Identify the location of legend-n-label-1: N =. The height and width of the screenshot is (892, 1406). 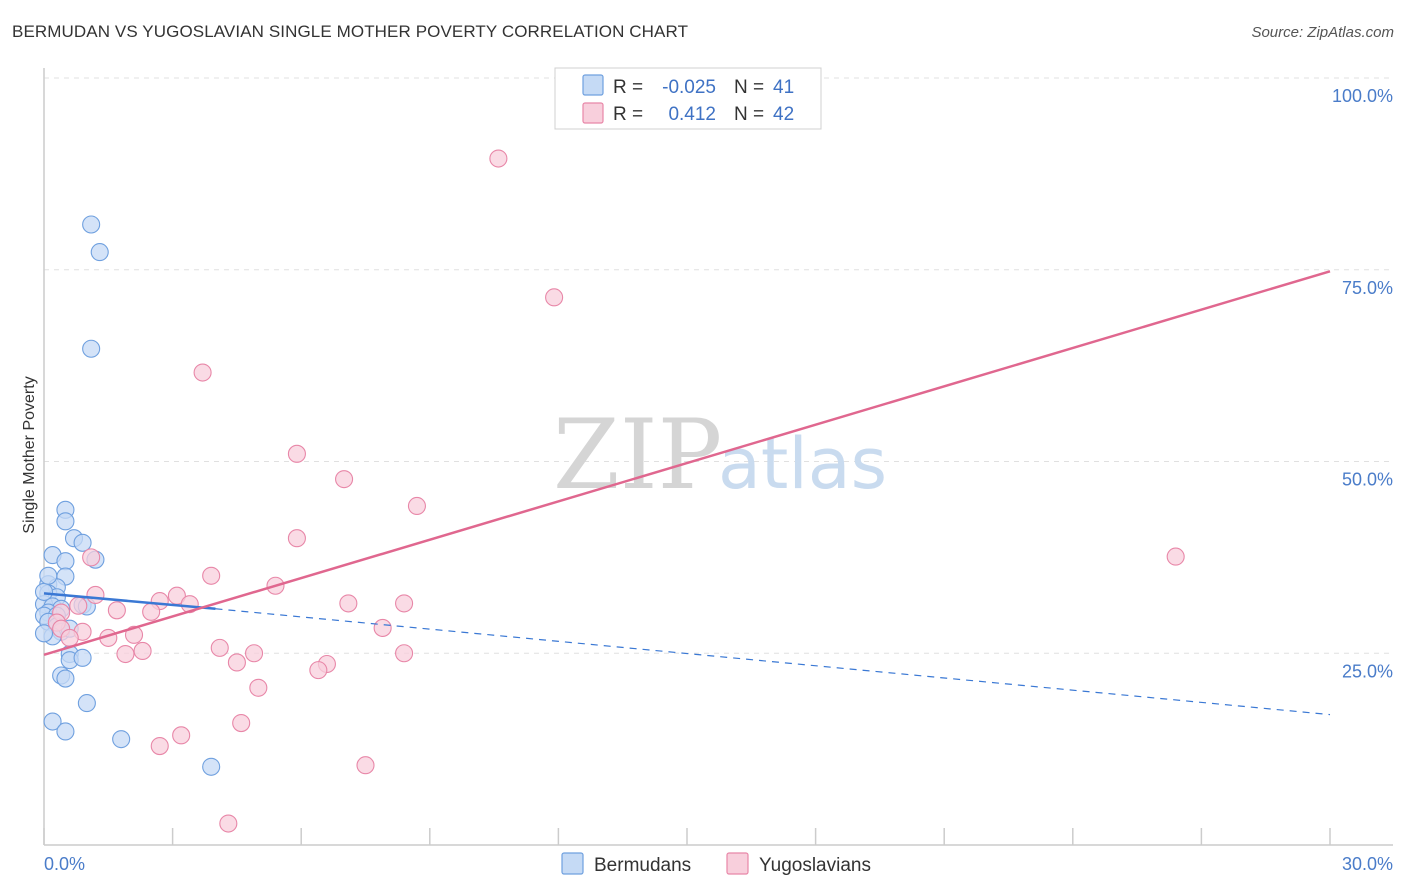
(749, 87).